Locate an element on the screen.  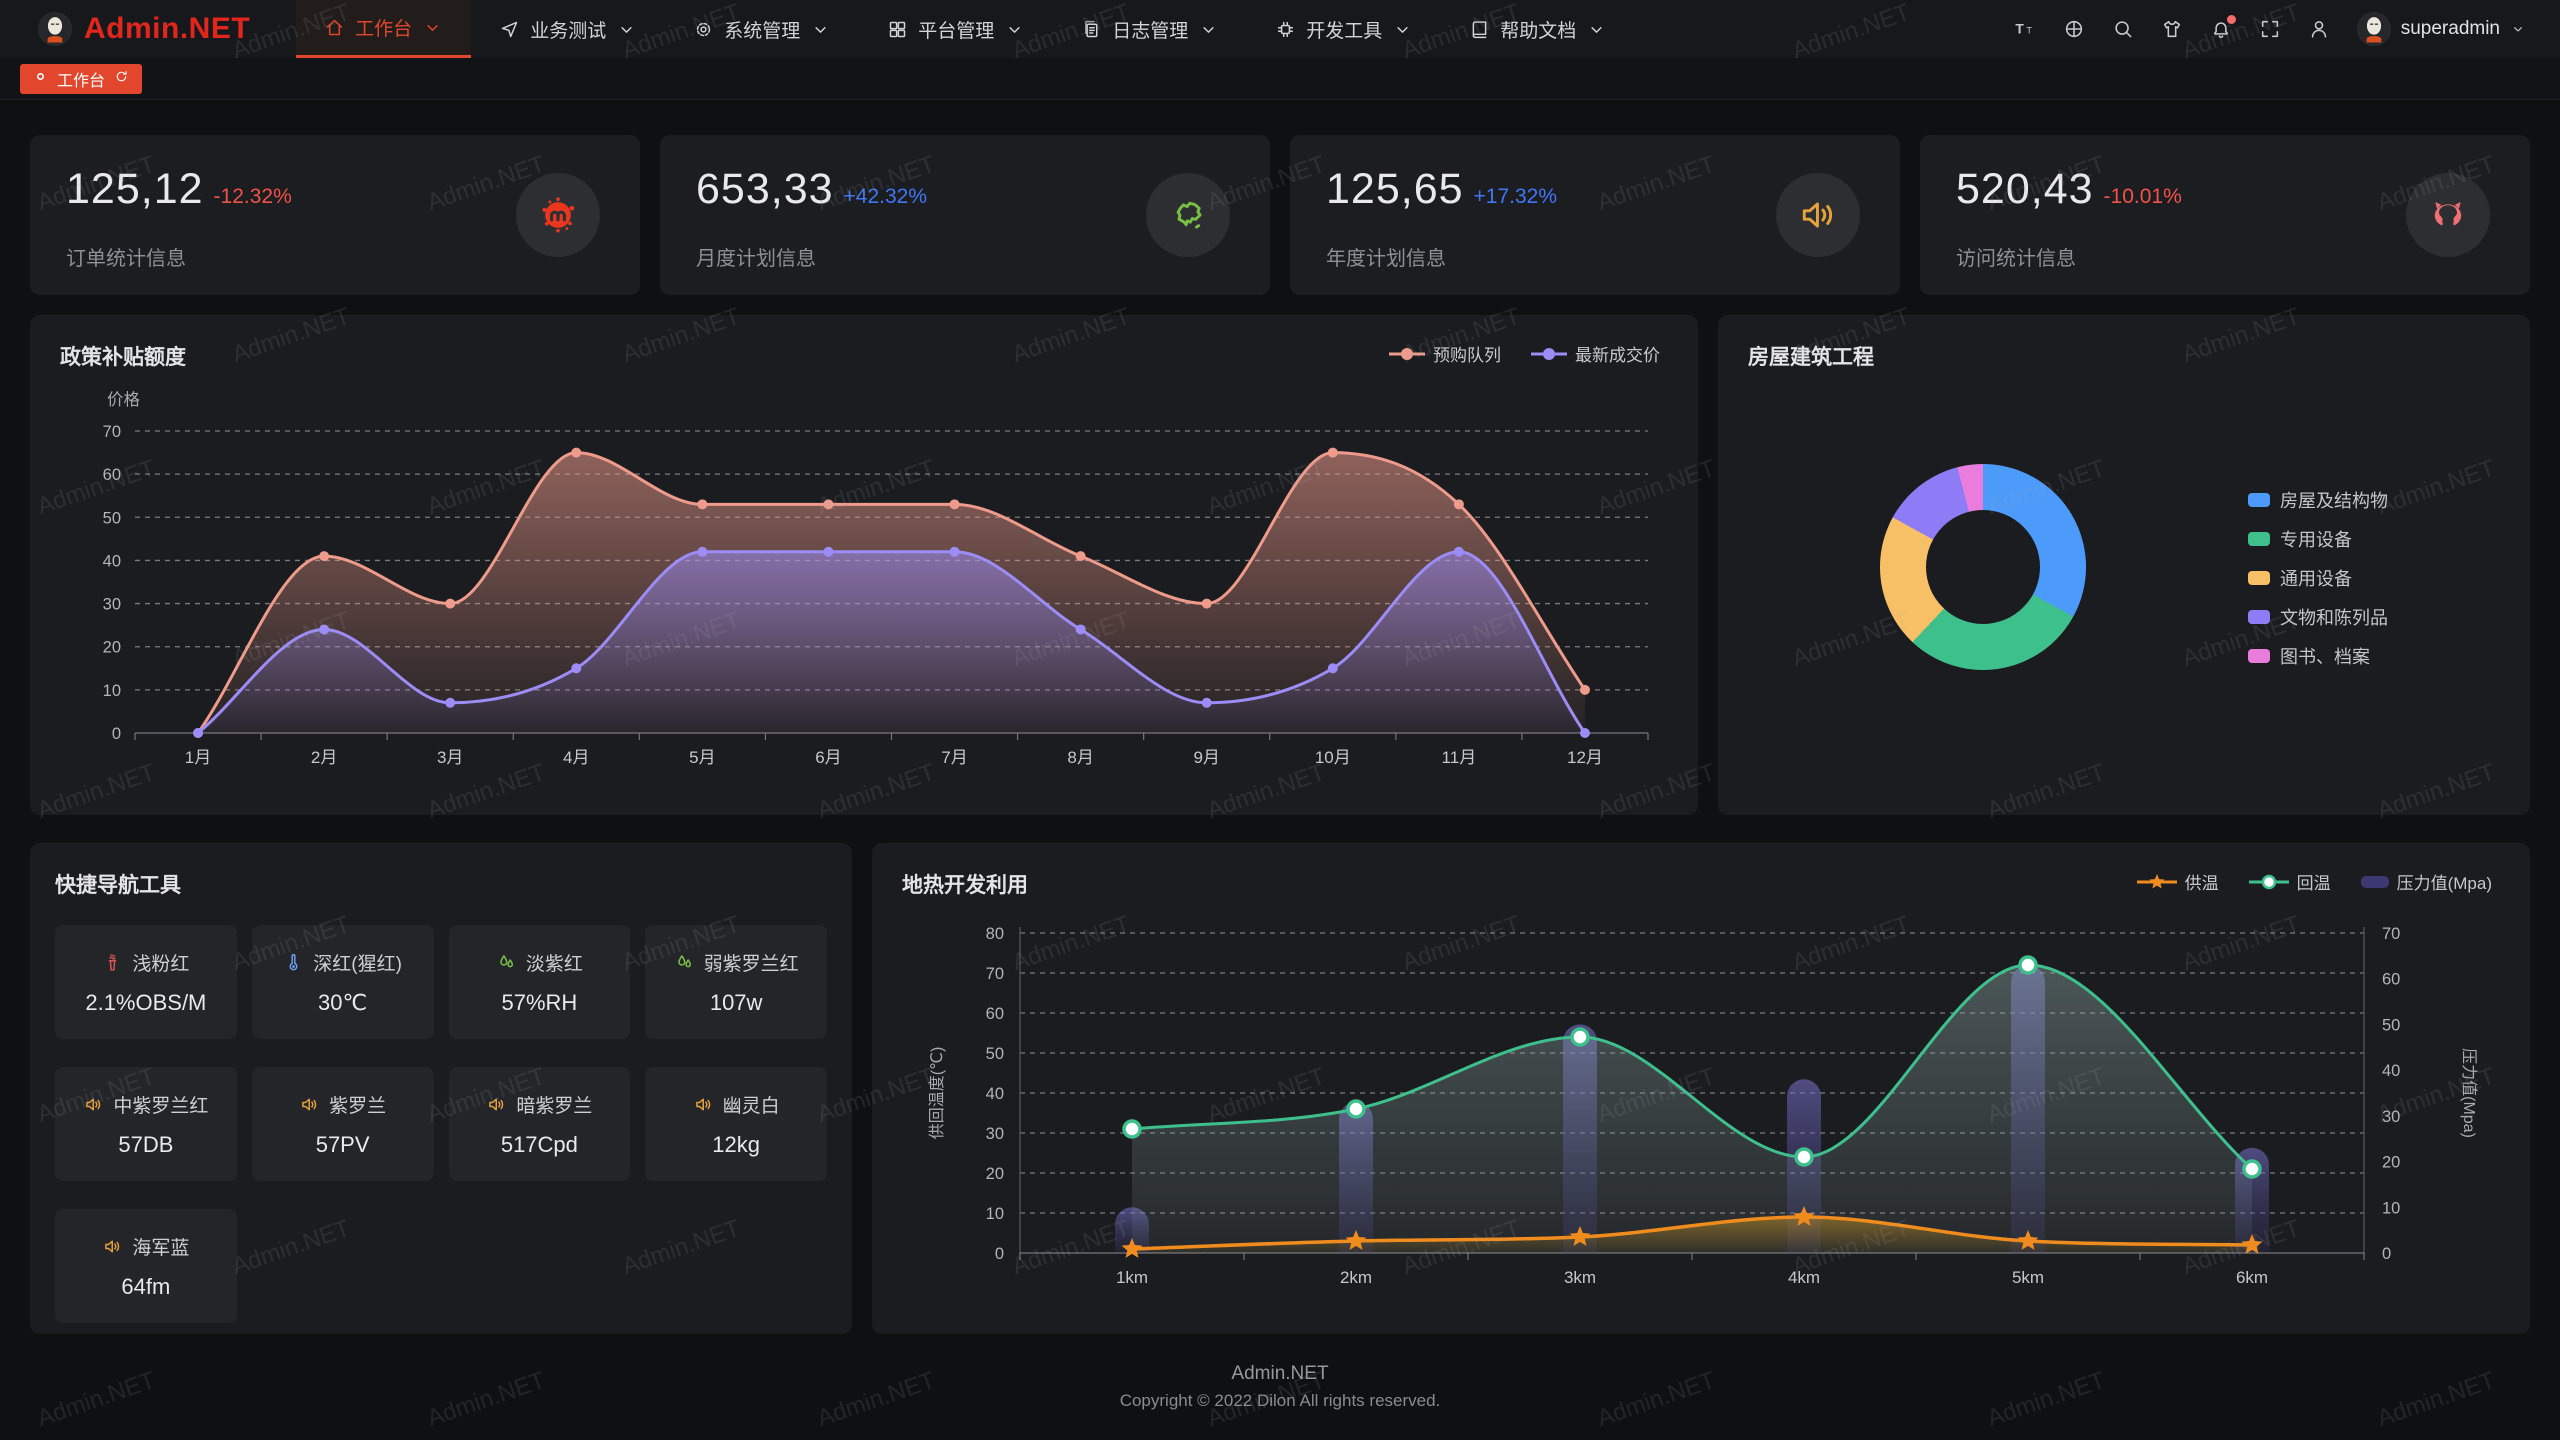
nav-item-开发工具: 开发工具 is located at coordinates (1344, 29).